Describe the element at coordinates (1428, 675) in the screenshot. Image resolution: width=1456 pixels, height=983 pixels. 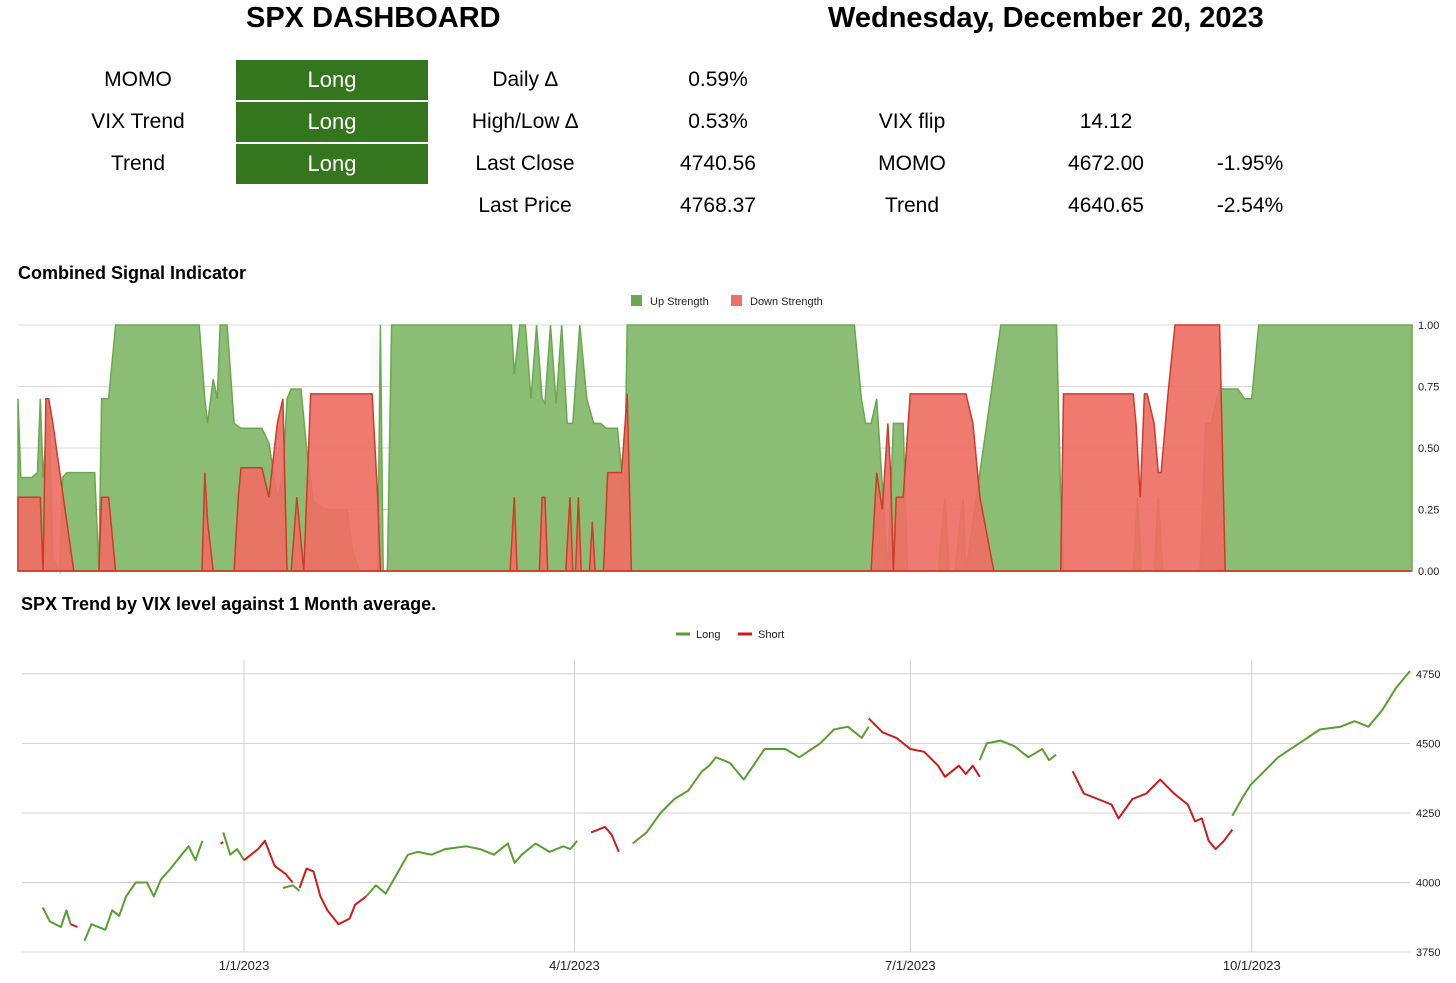
I see `y-tick-label: 4750` at that location.